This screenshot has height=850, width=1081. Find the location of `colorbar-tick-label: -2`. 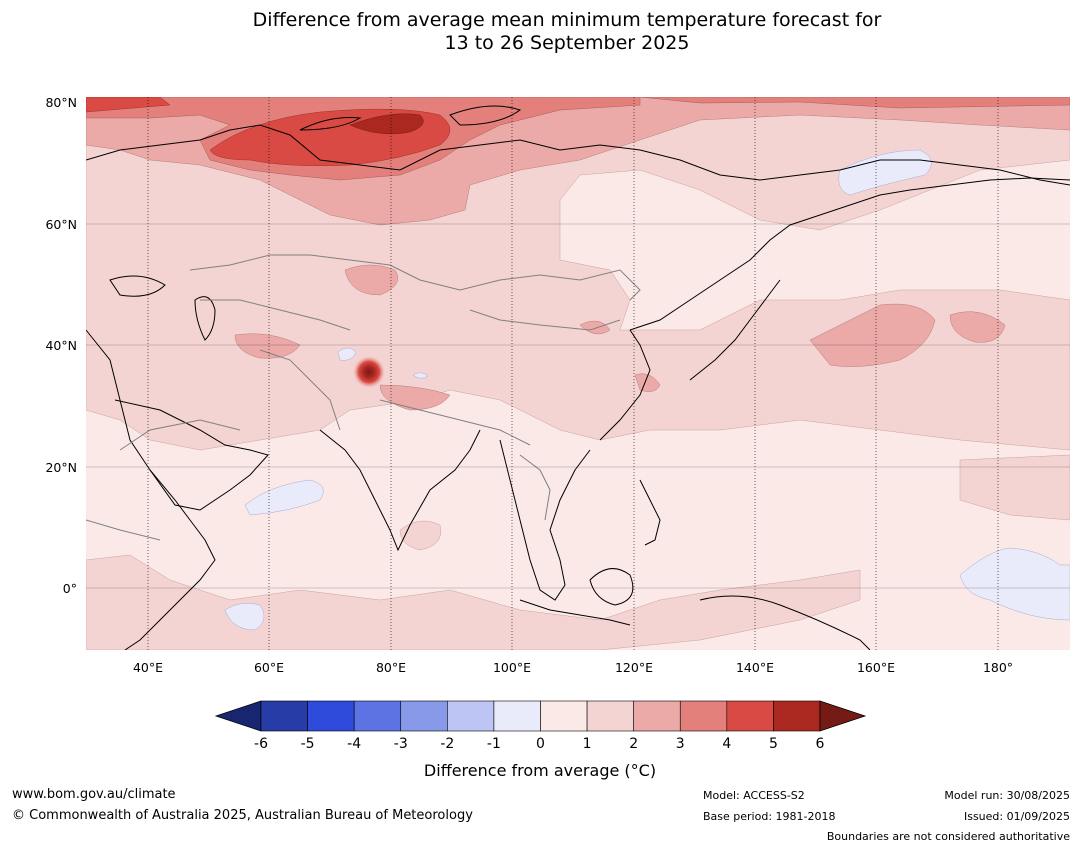

colorbar-tick-label: -2 is located at coordinates (447, 744).